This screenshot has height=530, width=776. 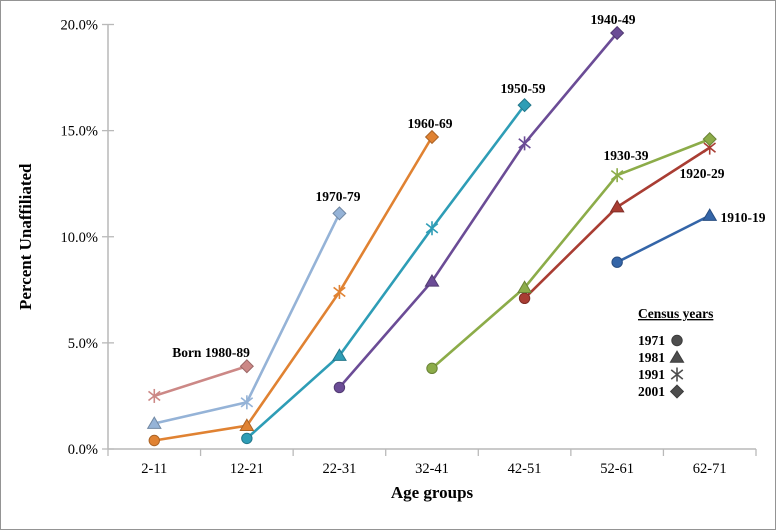 What do you see at coordinates (525, 469) in the screenshot?
I see `x-tick-label: 42-51` at bounding box center [525, 469].